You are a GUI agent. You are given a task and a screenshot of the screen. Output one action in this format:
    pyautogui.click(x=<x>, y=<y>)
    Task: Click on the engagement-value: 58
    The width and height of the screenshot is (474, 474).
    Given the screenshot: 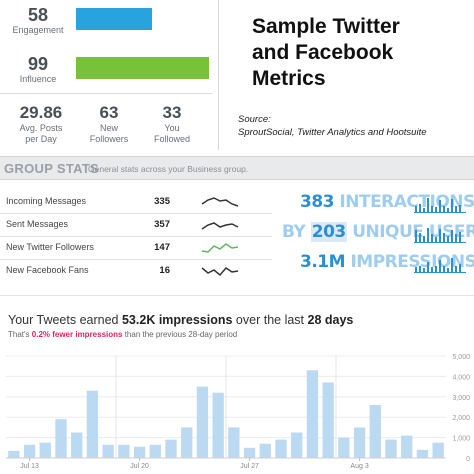 What is the action you would take?
    pyautogui.click(x=38, y=15)
    